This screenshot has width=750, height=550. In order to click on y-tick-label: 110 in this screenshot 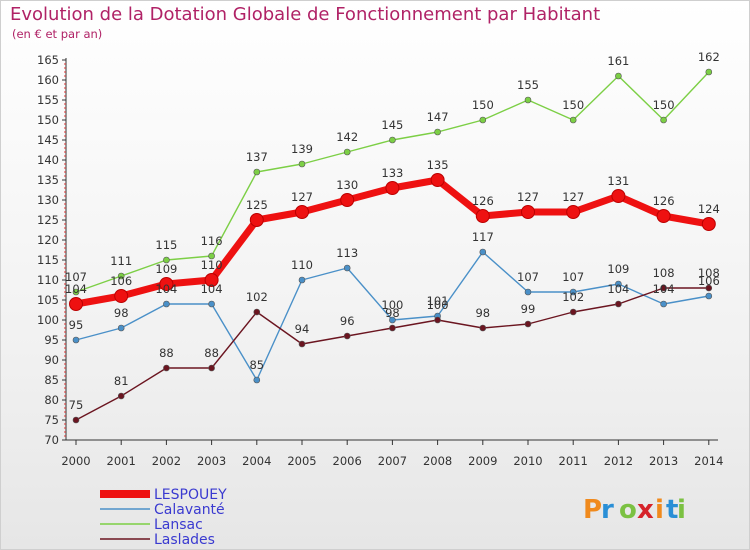, I will do `click(48, 280)`.